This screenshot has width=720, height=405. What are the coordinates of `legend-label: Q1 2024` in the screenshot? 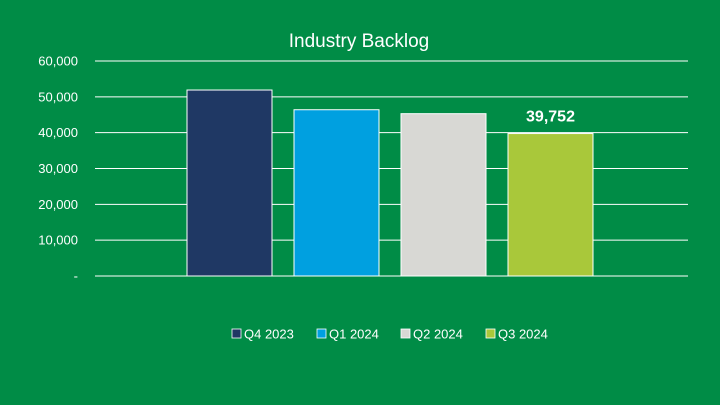 It's located at (354, 334).